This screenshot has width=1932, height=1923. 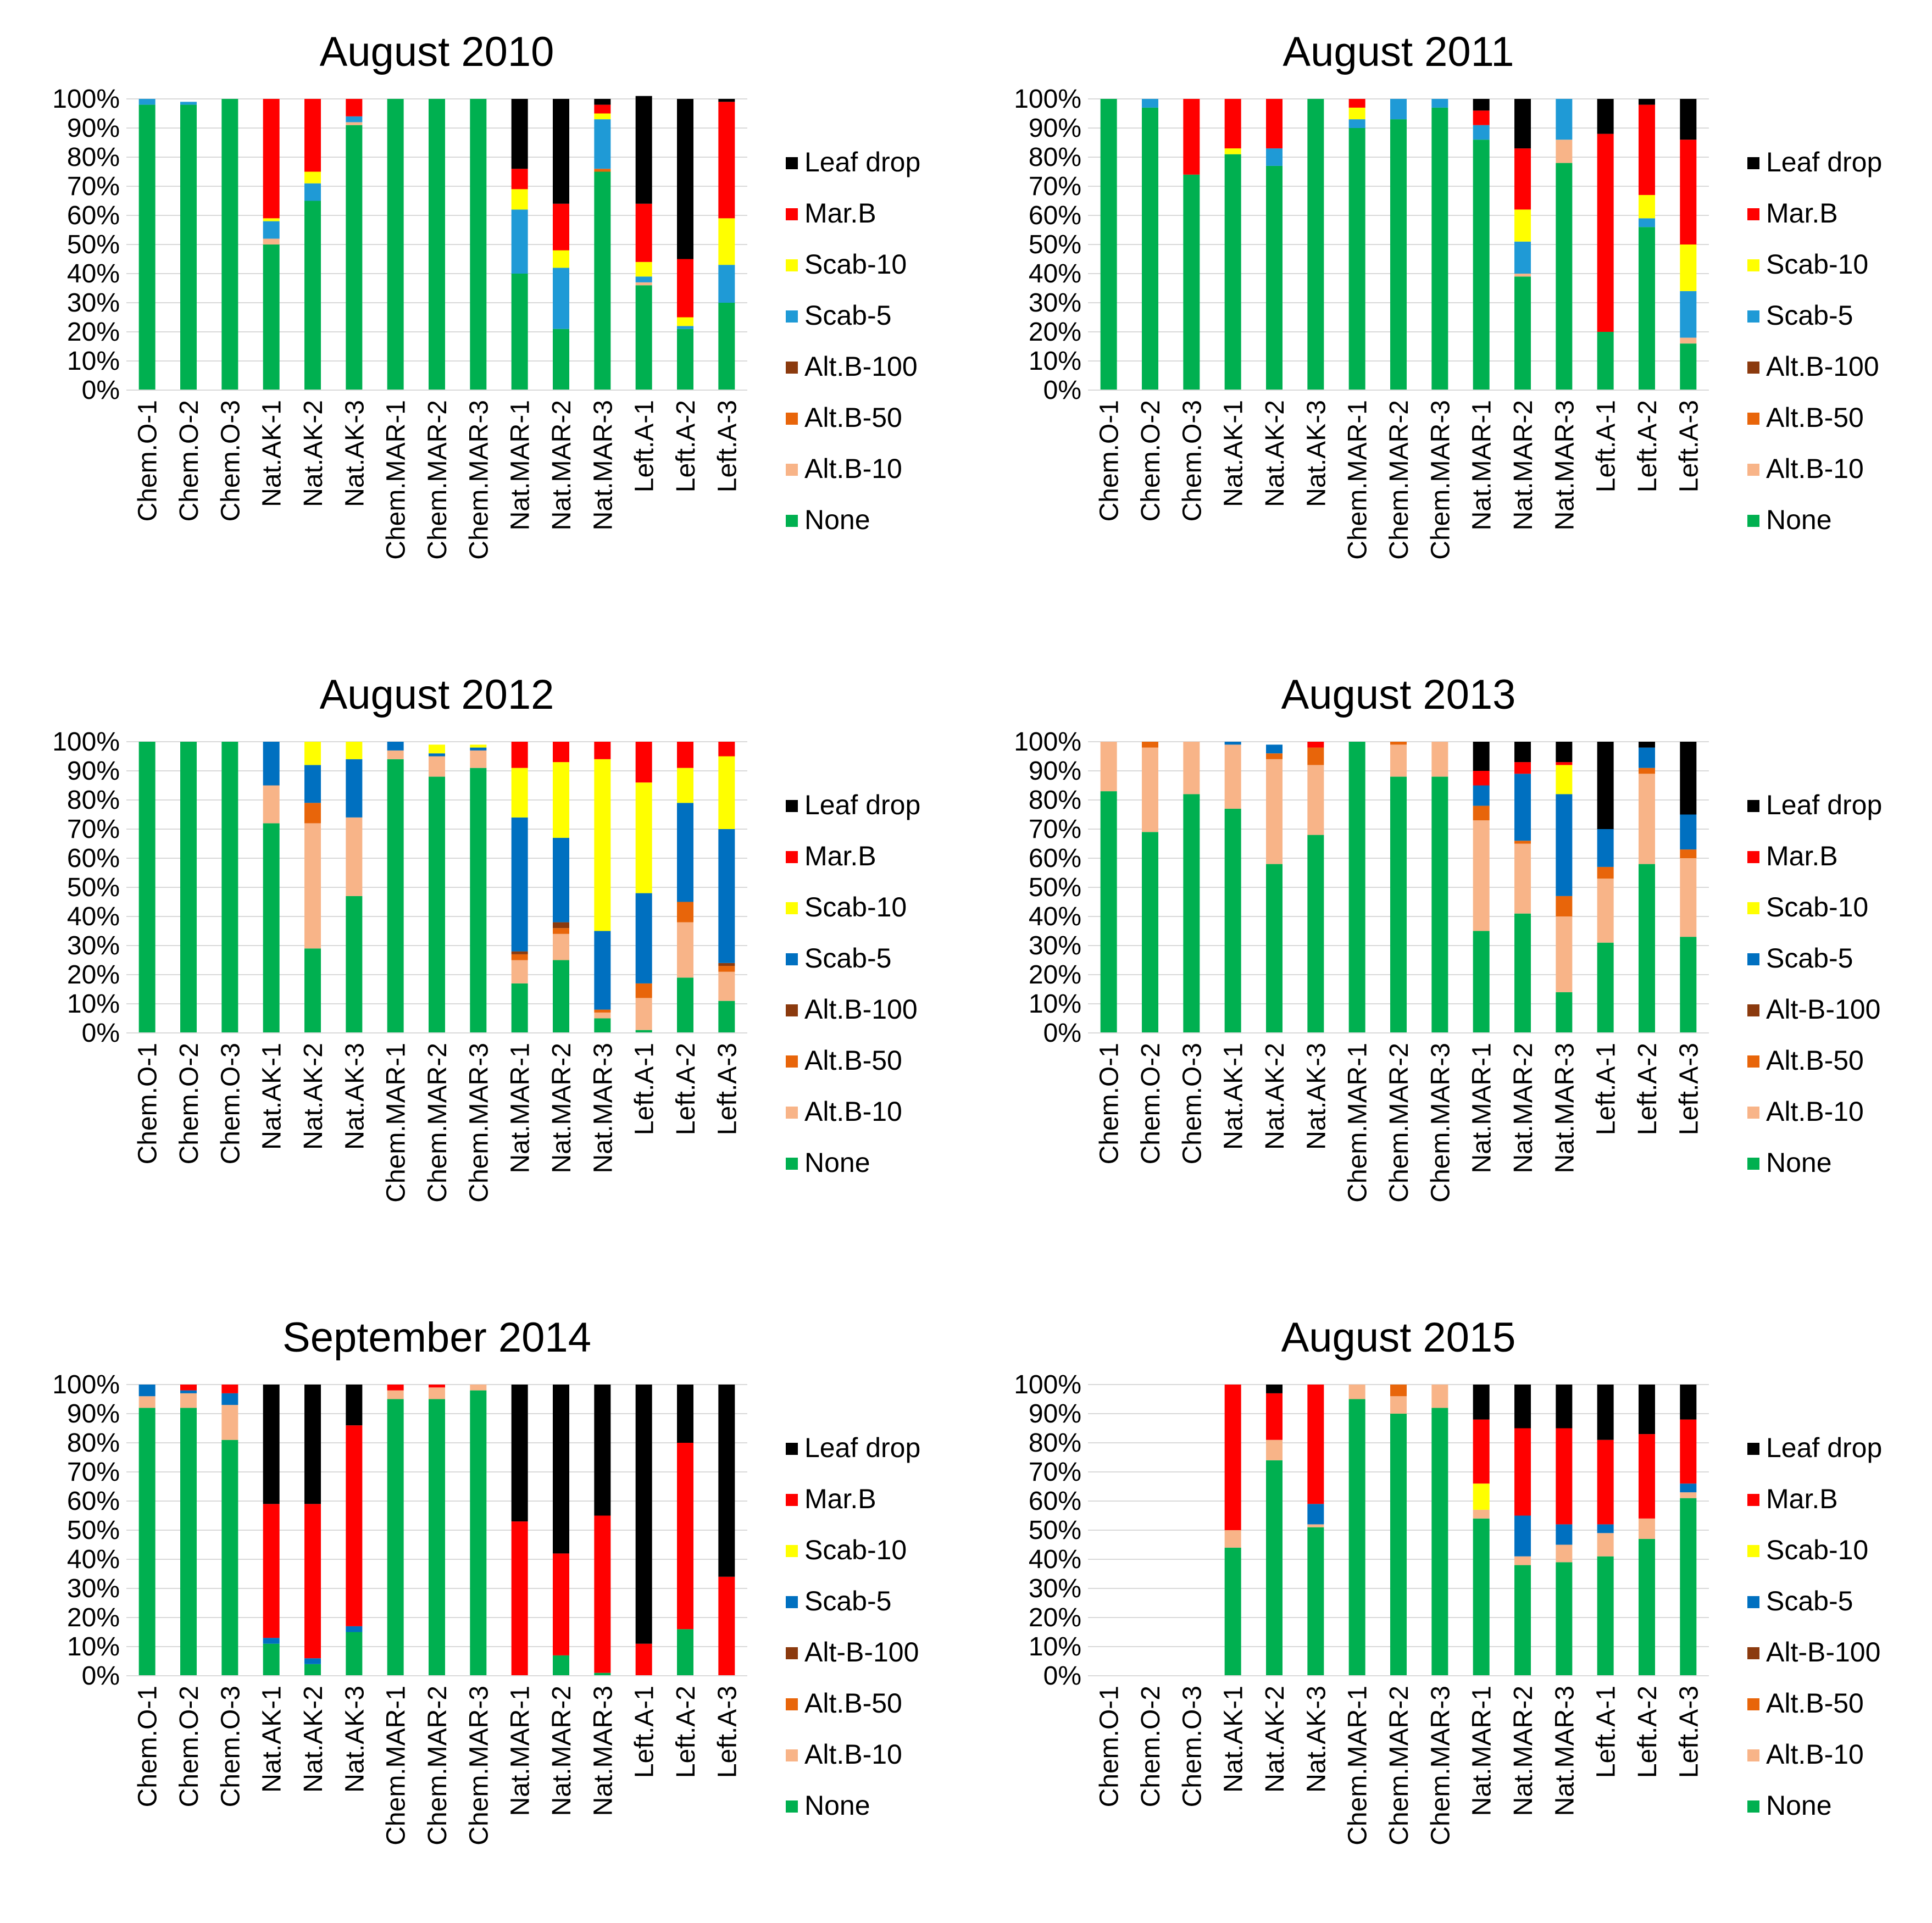 What do you see at coordinates (1316, 1739) in the screenshot?
I see `x-tick-label: Nat.AK-3` at bounding box center [1316, 1739].